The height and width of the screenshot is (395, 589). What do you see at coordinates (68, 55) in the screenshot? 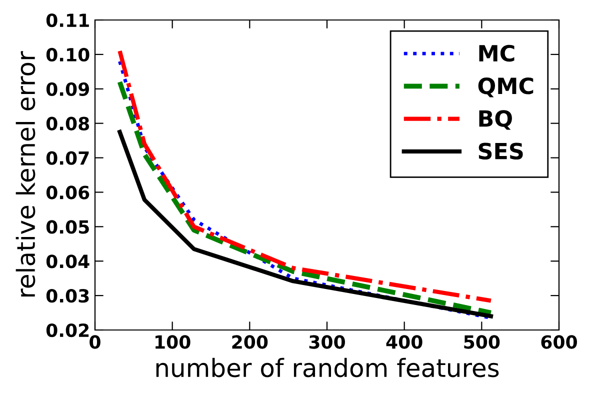
I see `y-tick-label: 0.10` at bounding box center [68, 55].